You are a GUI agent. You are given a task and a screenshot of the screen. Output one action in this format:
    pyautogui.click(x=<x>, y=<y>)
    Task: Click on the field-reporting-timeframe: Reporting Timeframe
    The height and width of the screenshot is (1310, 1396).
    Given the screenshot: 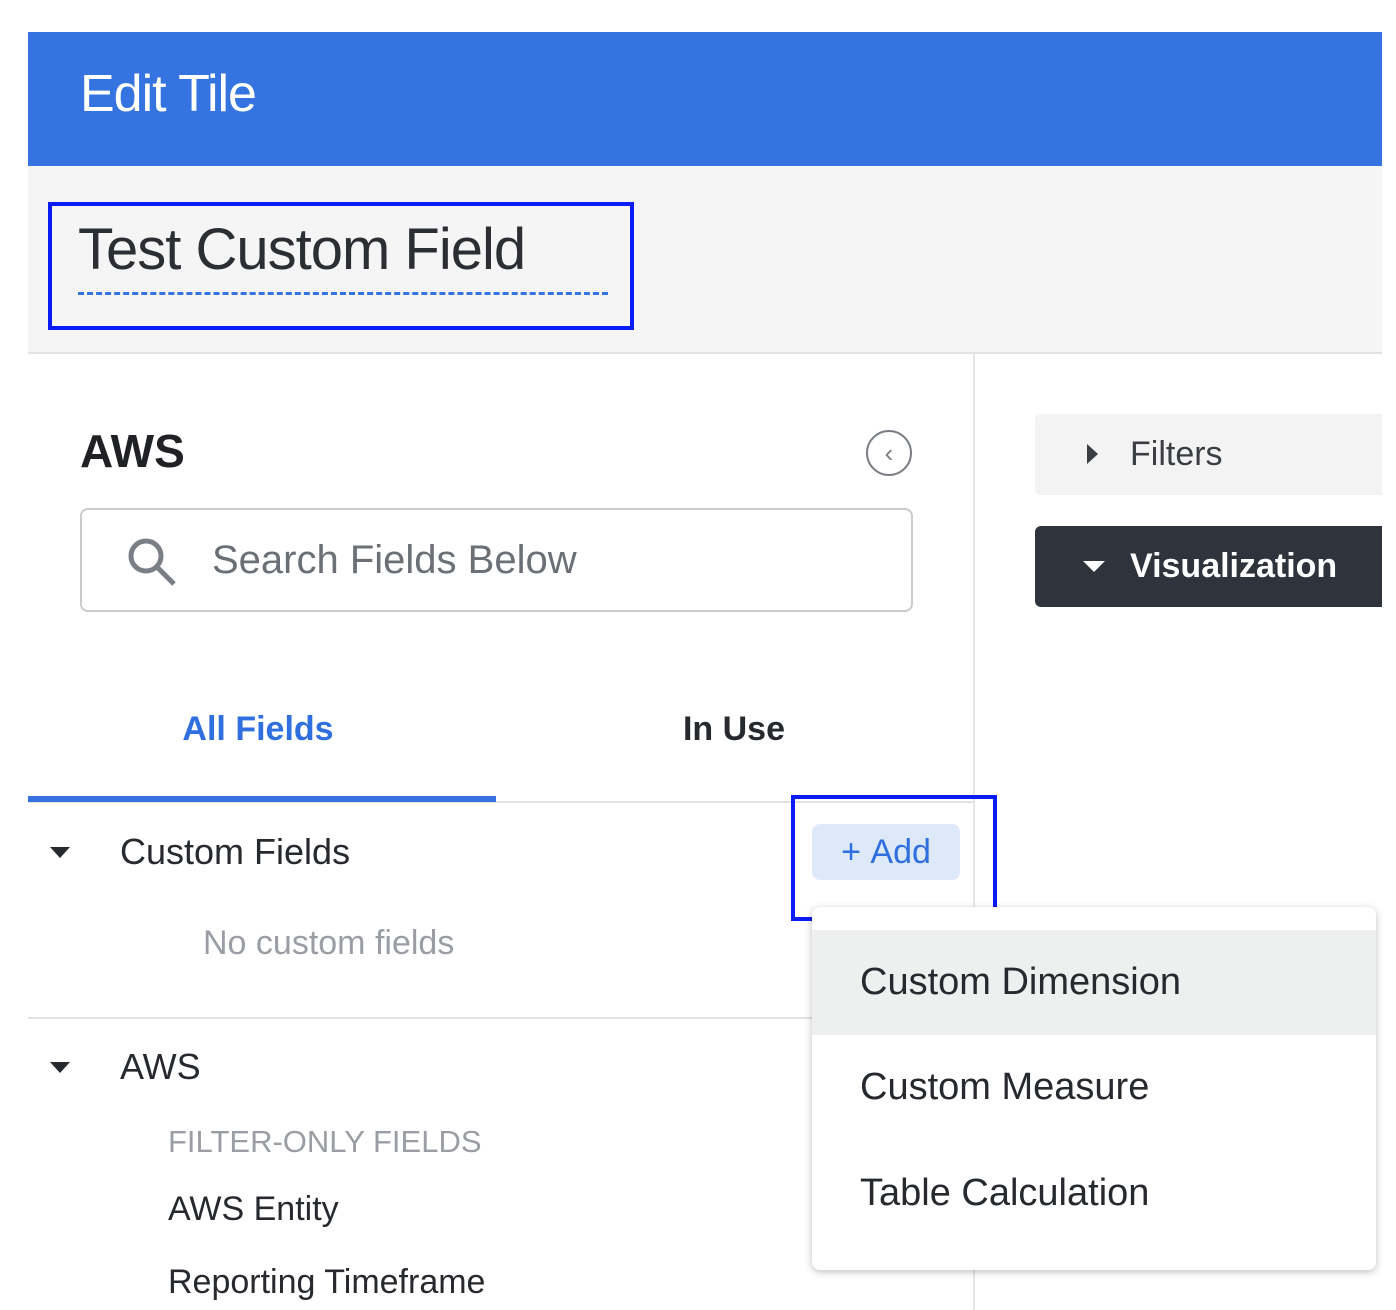 What is the action you would take?
    pyautogui.click(x=327, y=1282)
    